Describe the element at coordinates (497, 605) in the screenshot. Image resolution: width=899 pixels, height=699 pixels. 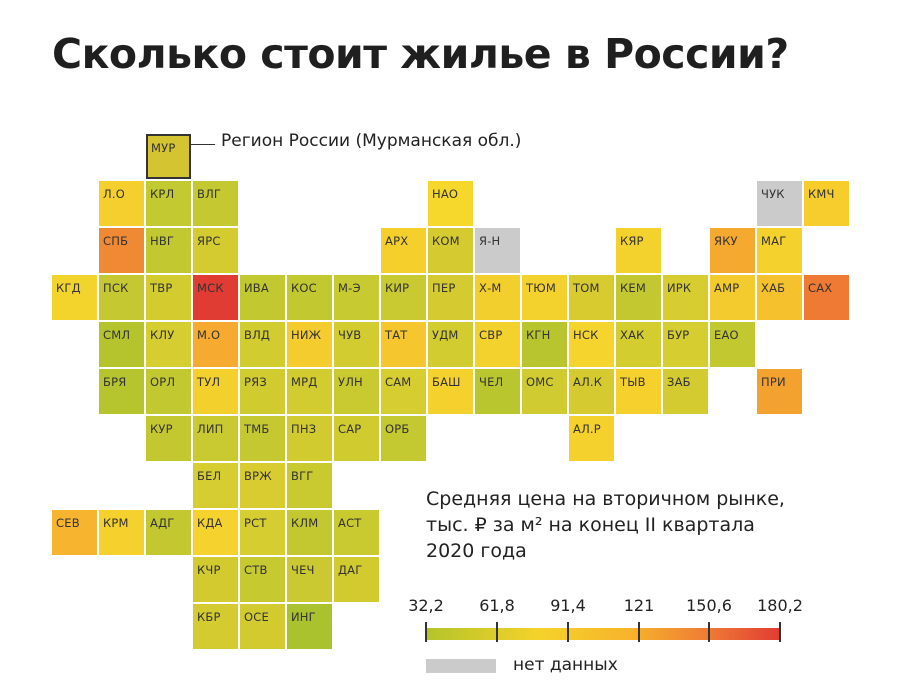
I see `scale-tick-label: 61,8` at that location.